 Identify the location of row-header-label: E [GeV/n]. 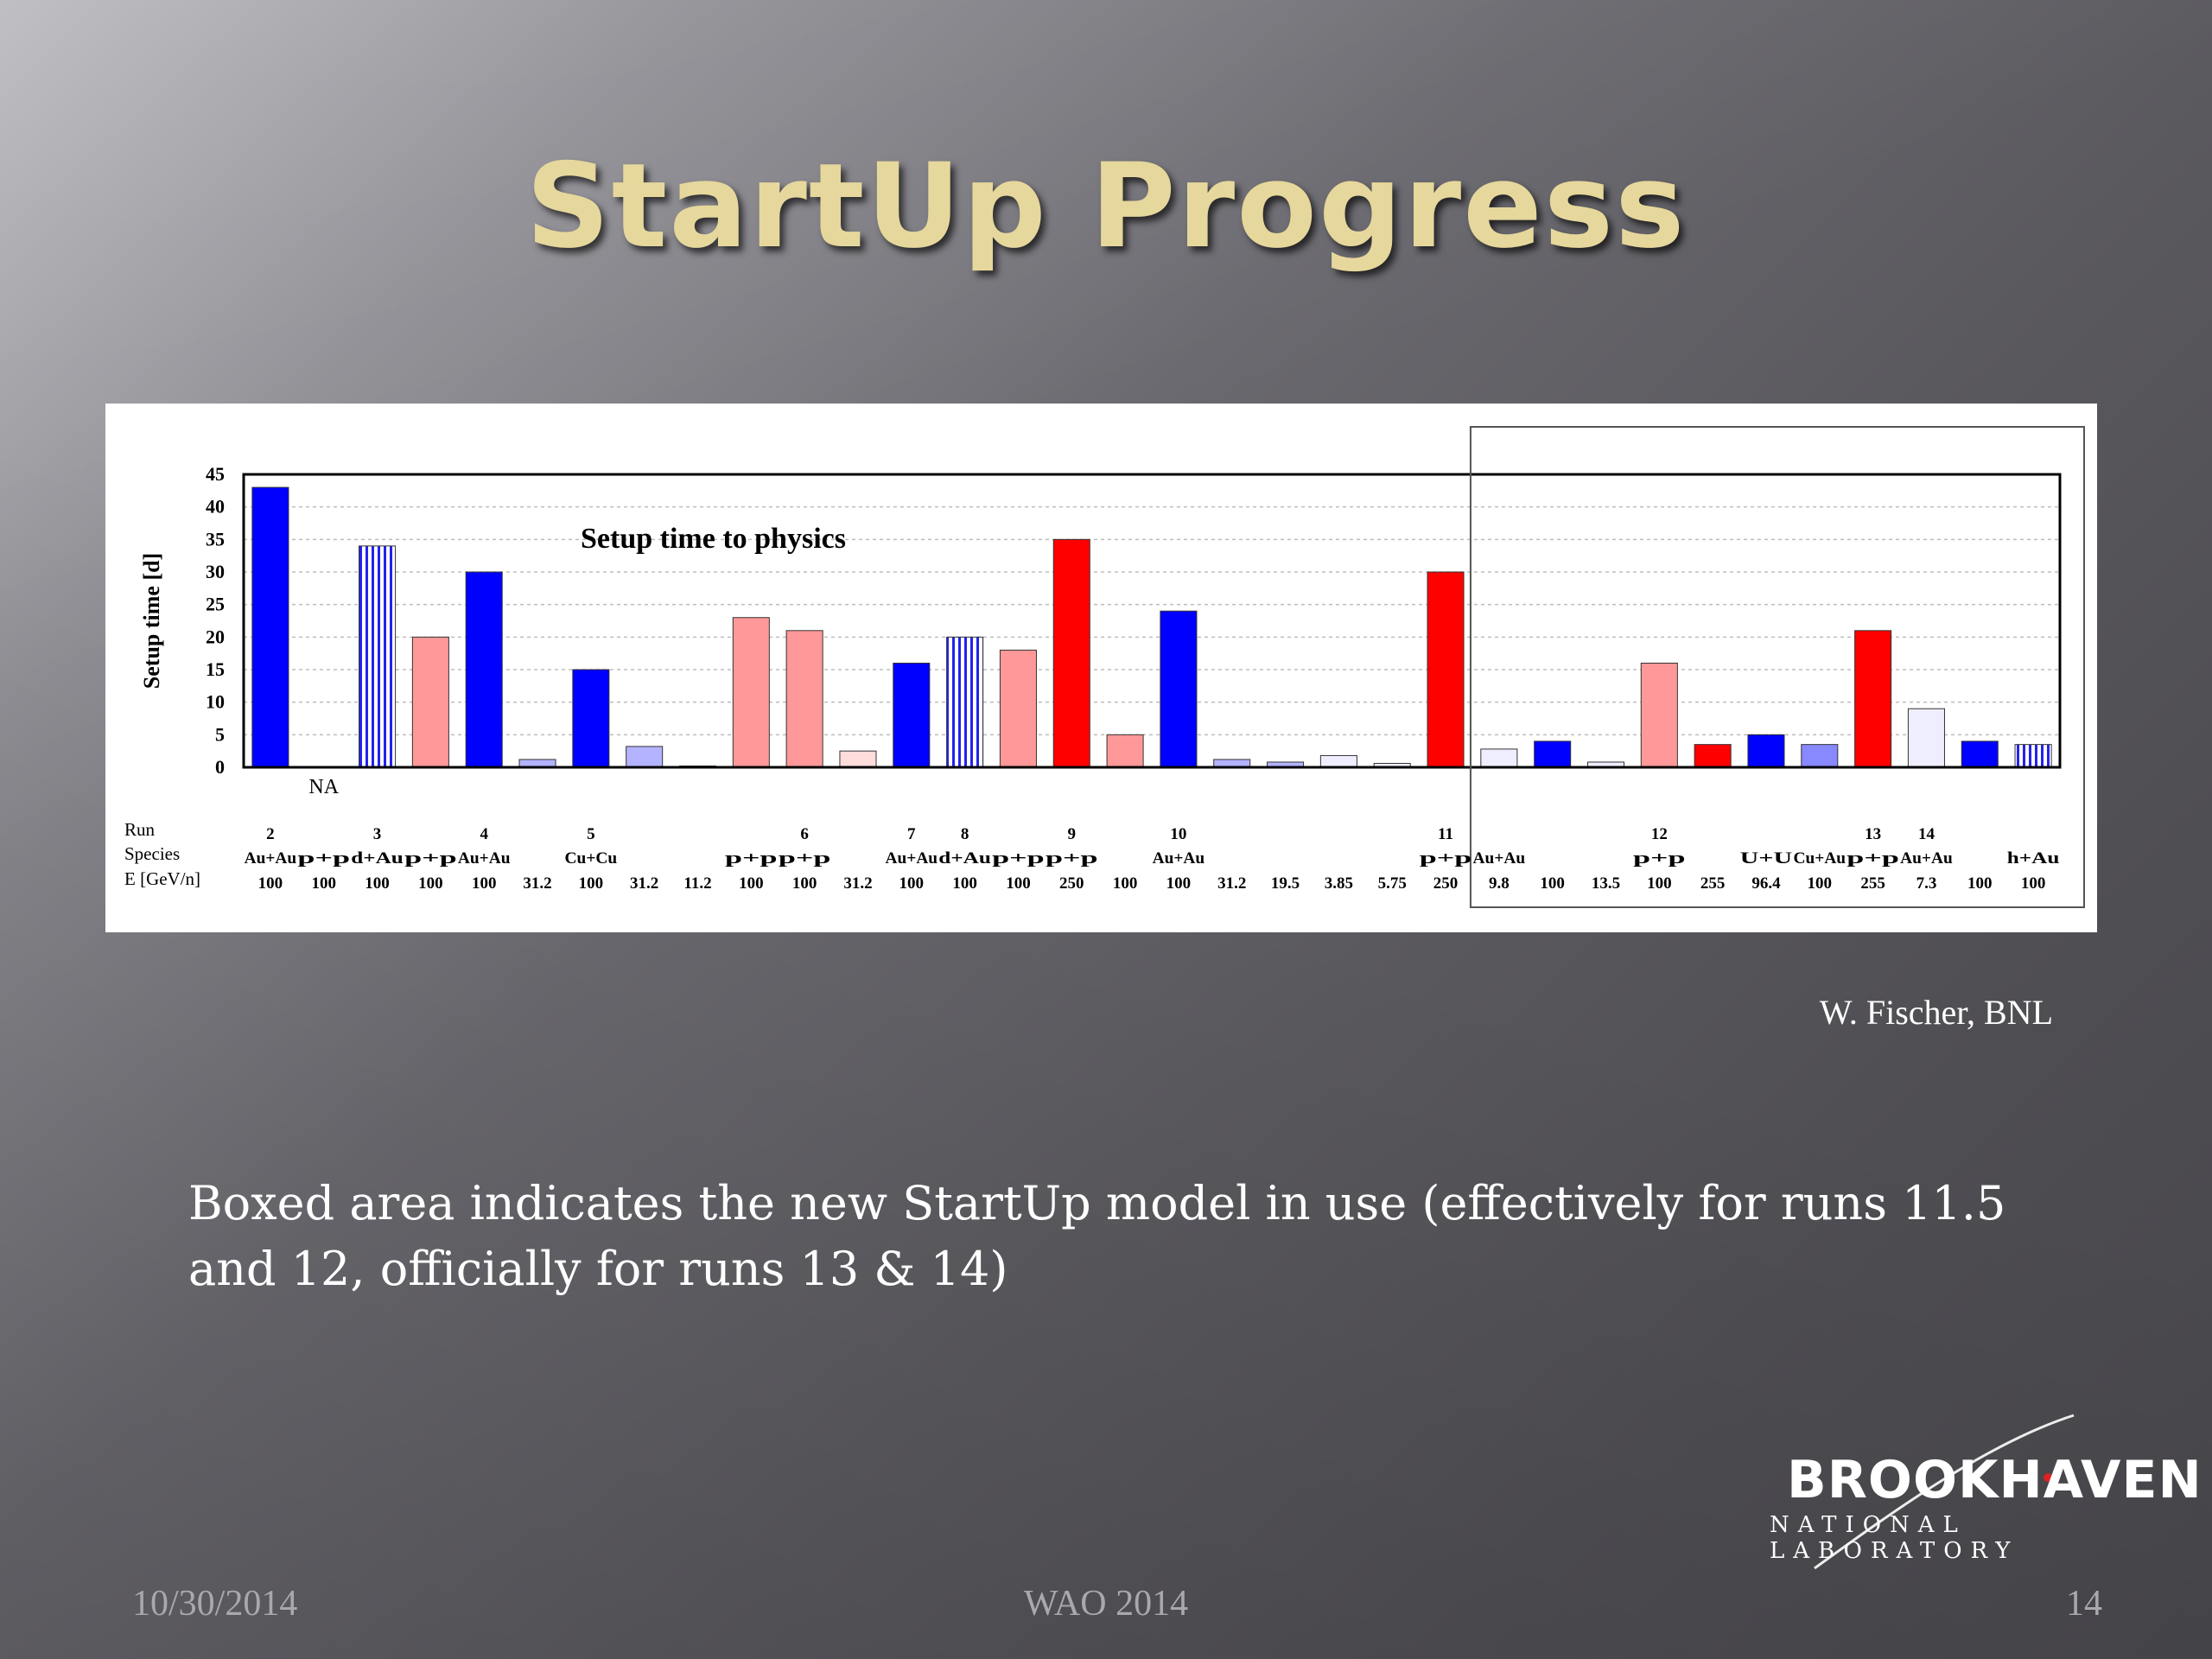
(162, 878).